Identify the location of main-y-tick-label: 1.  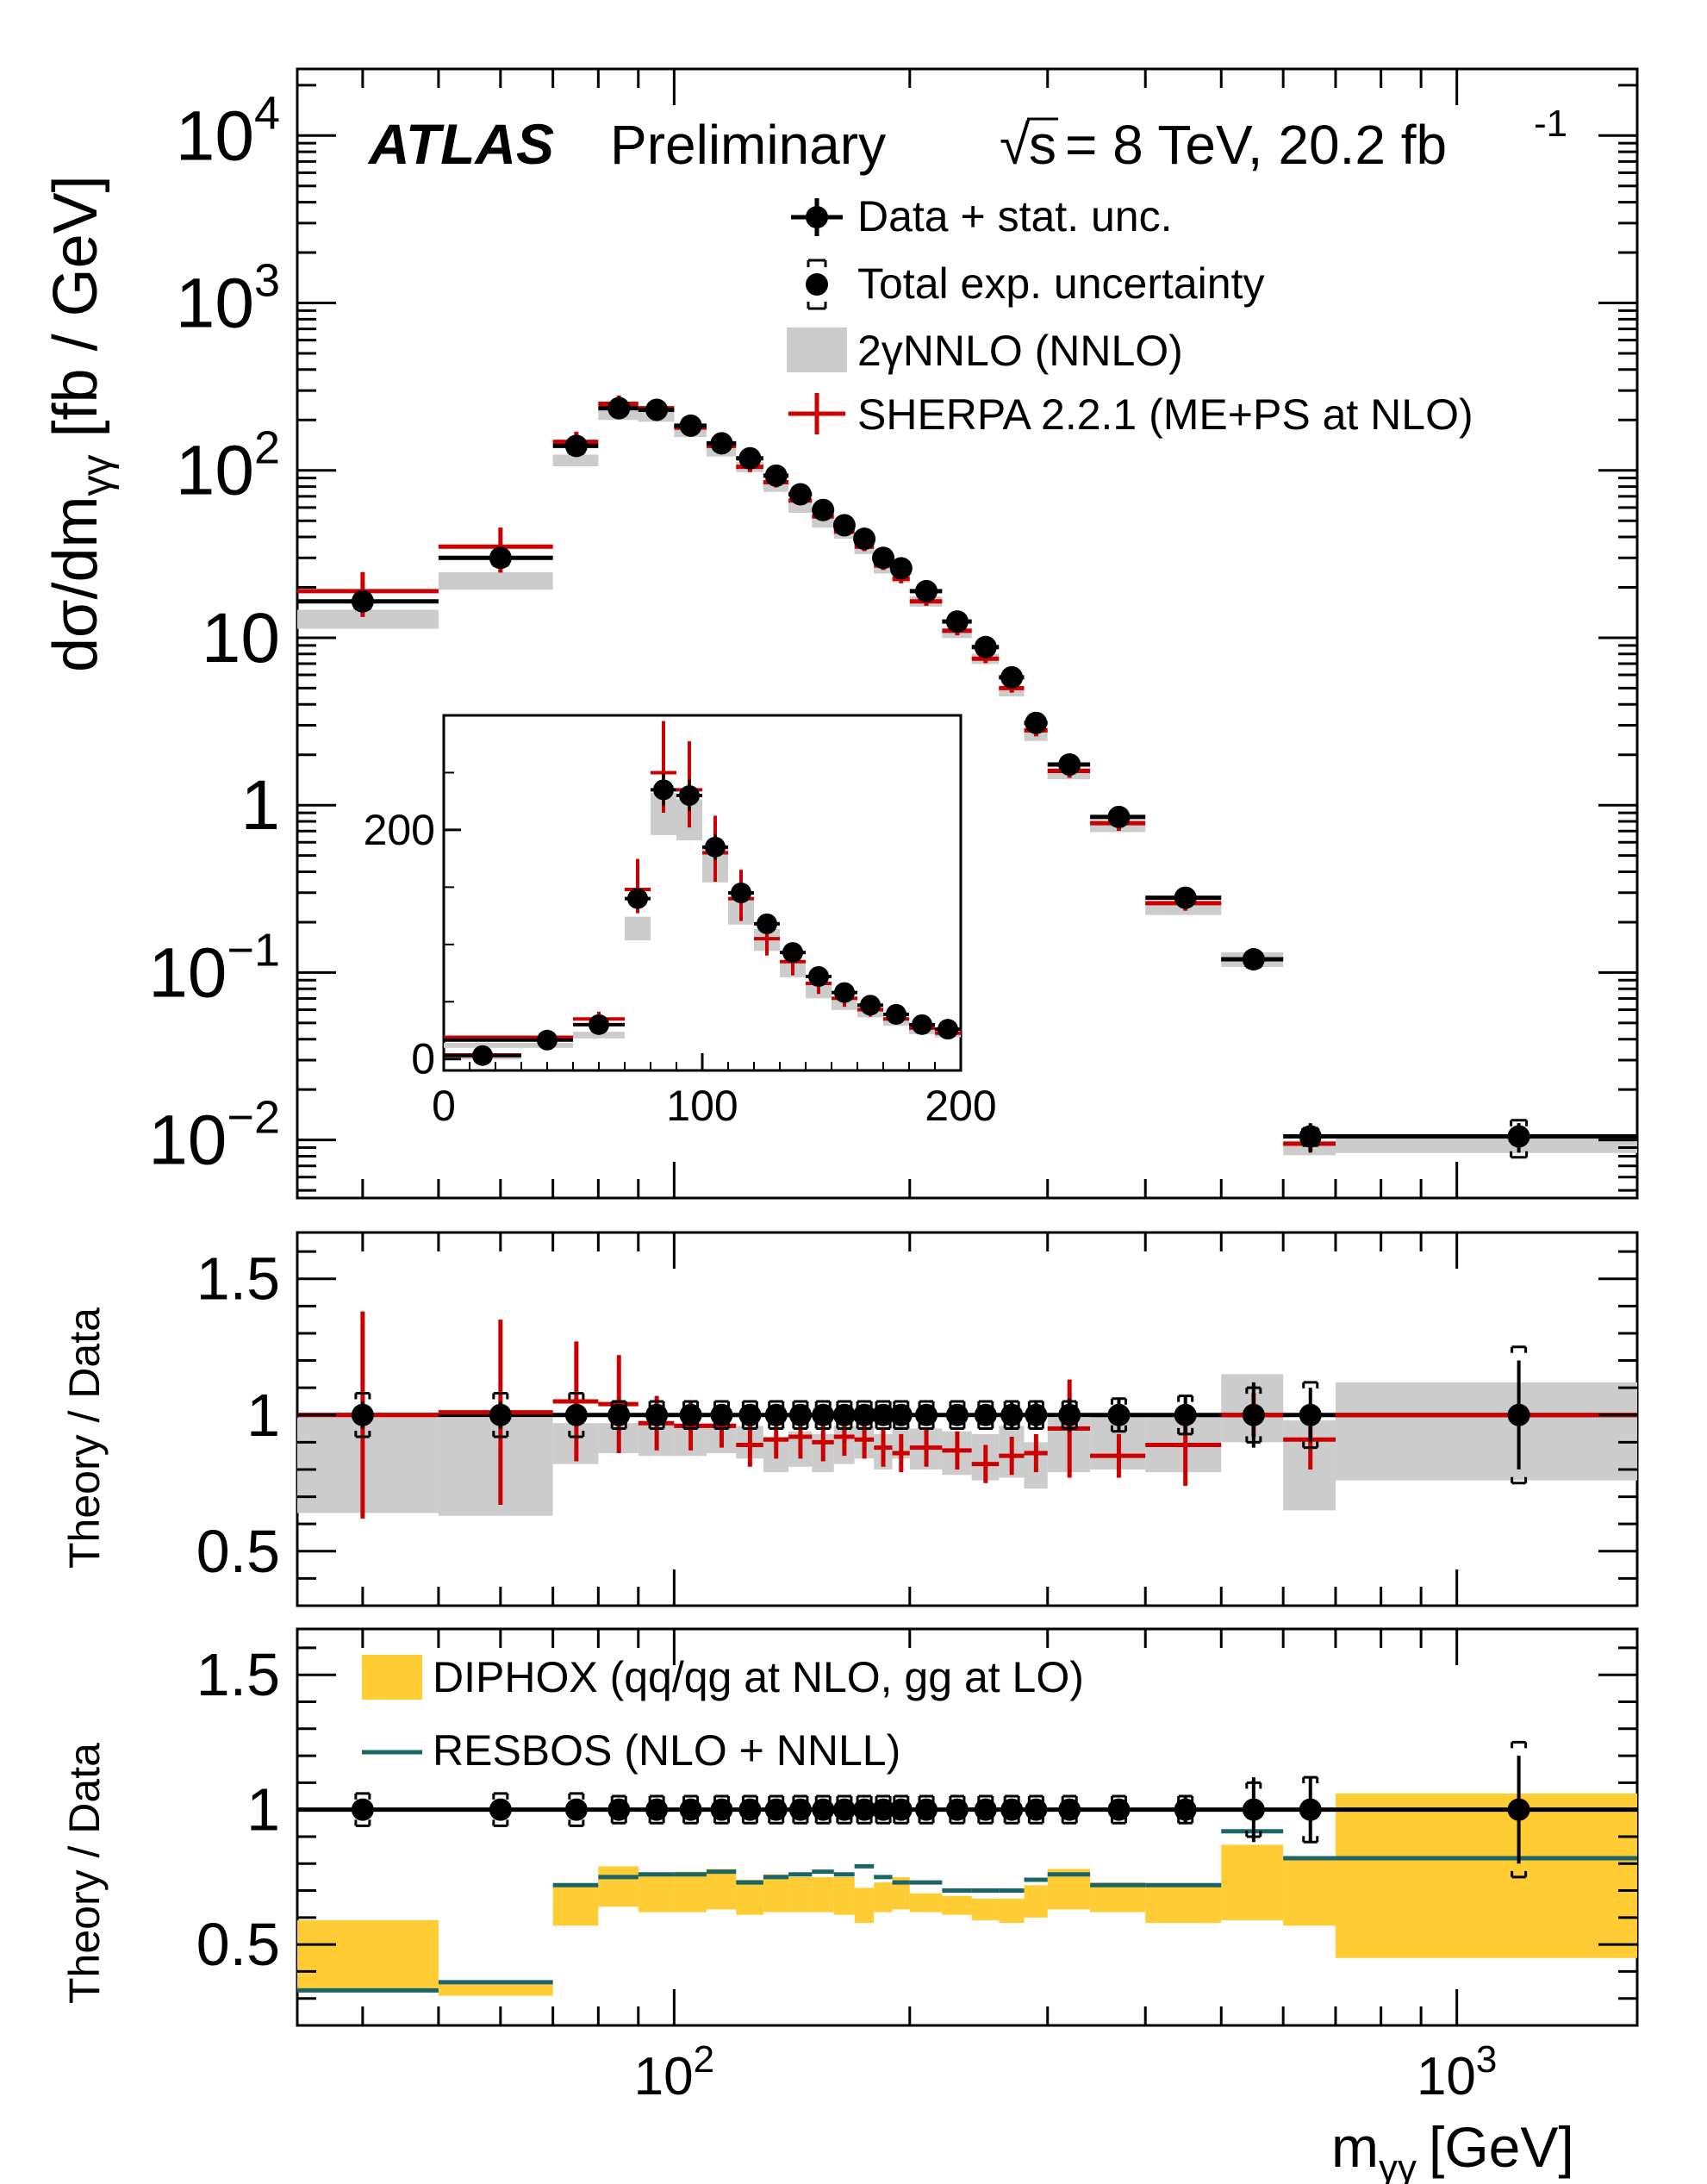
(260, 806).